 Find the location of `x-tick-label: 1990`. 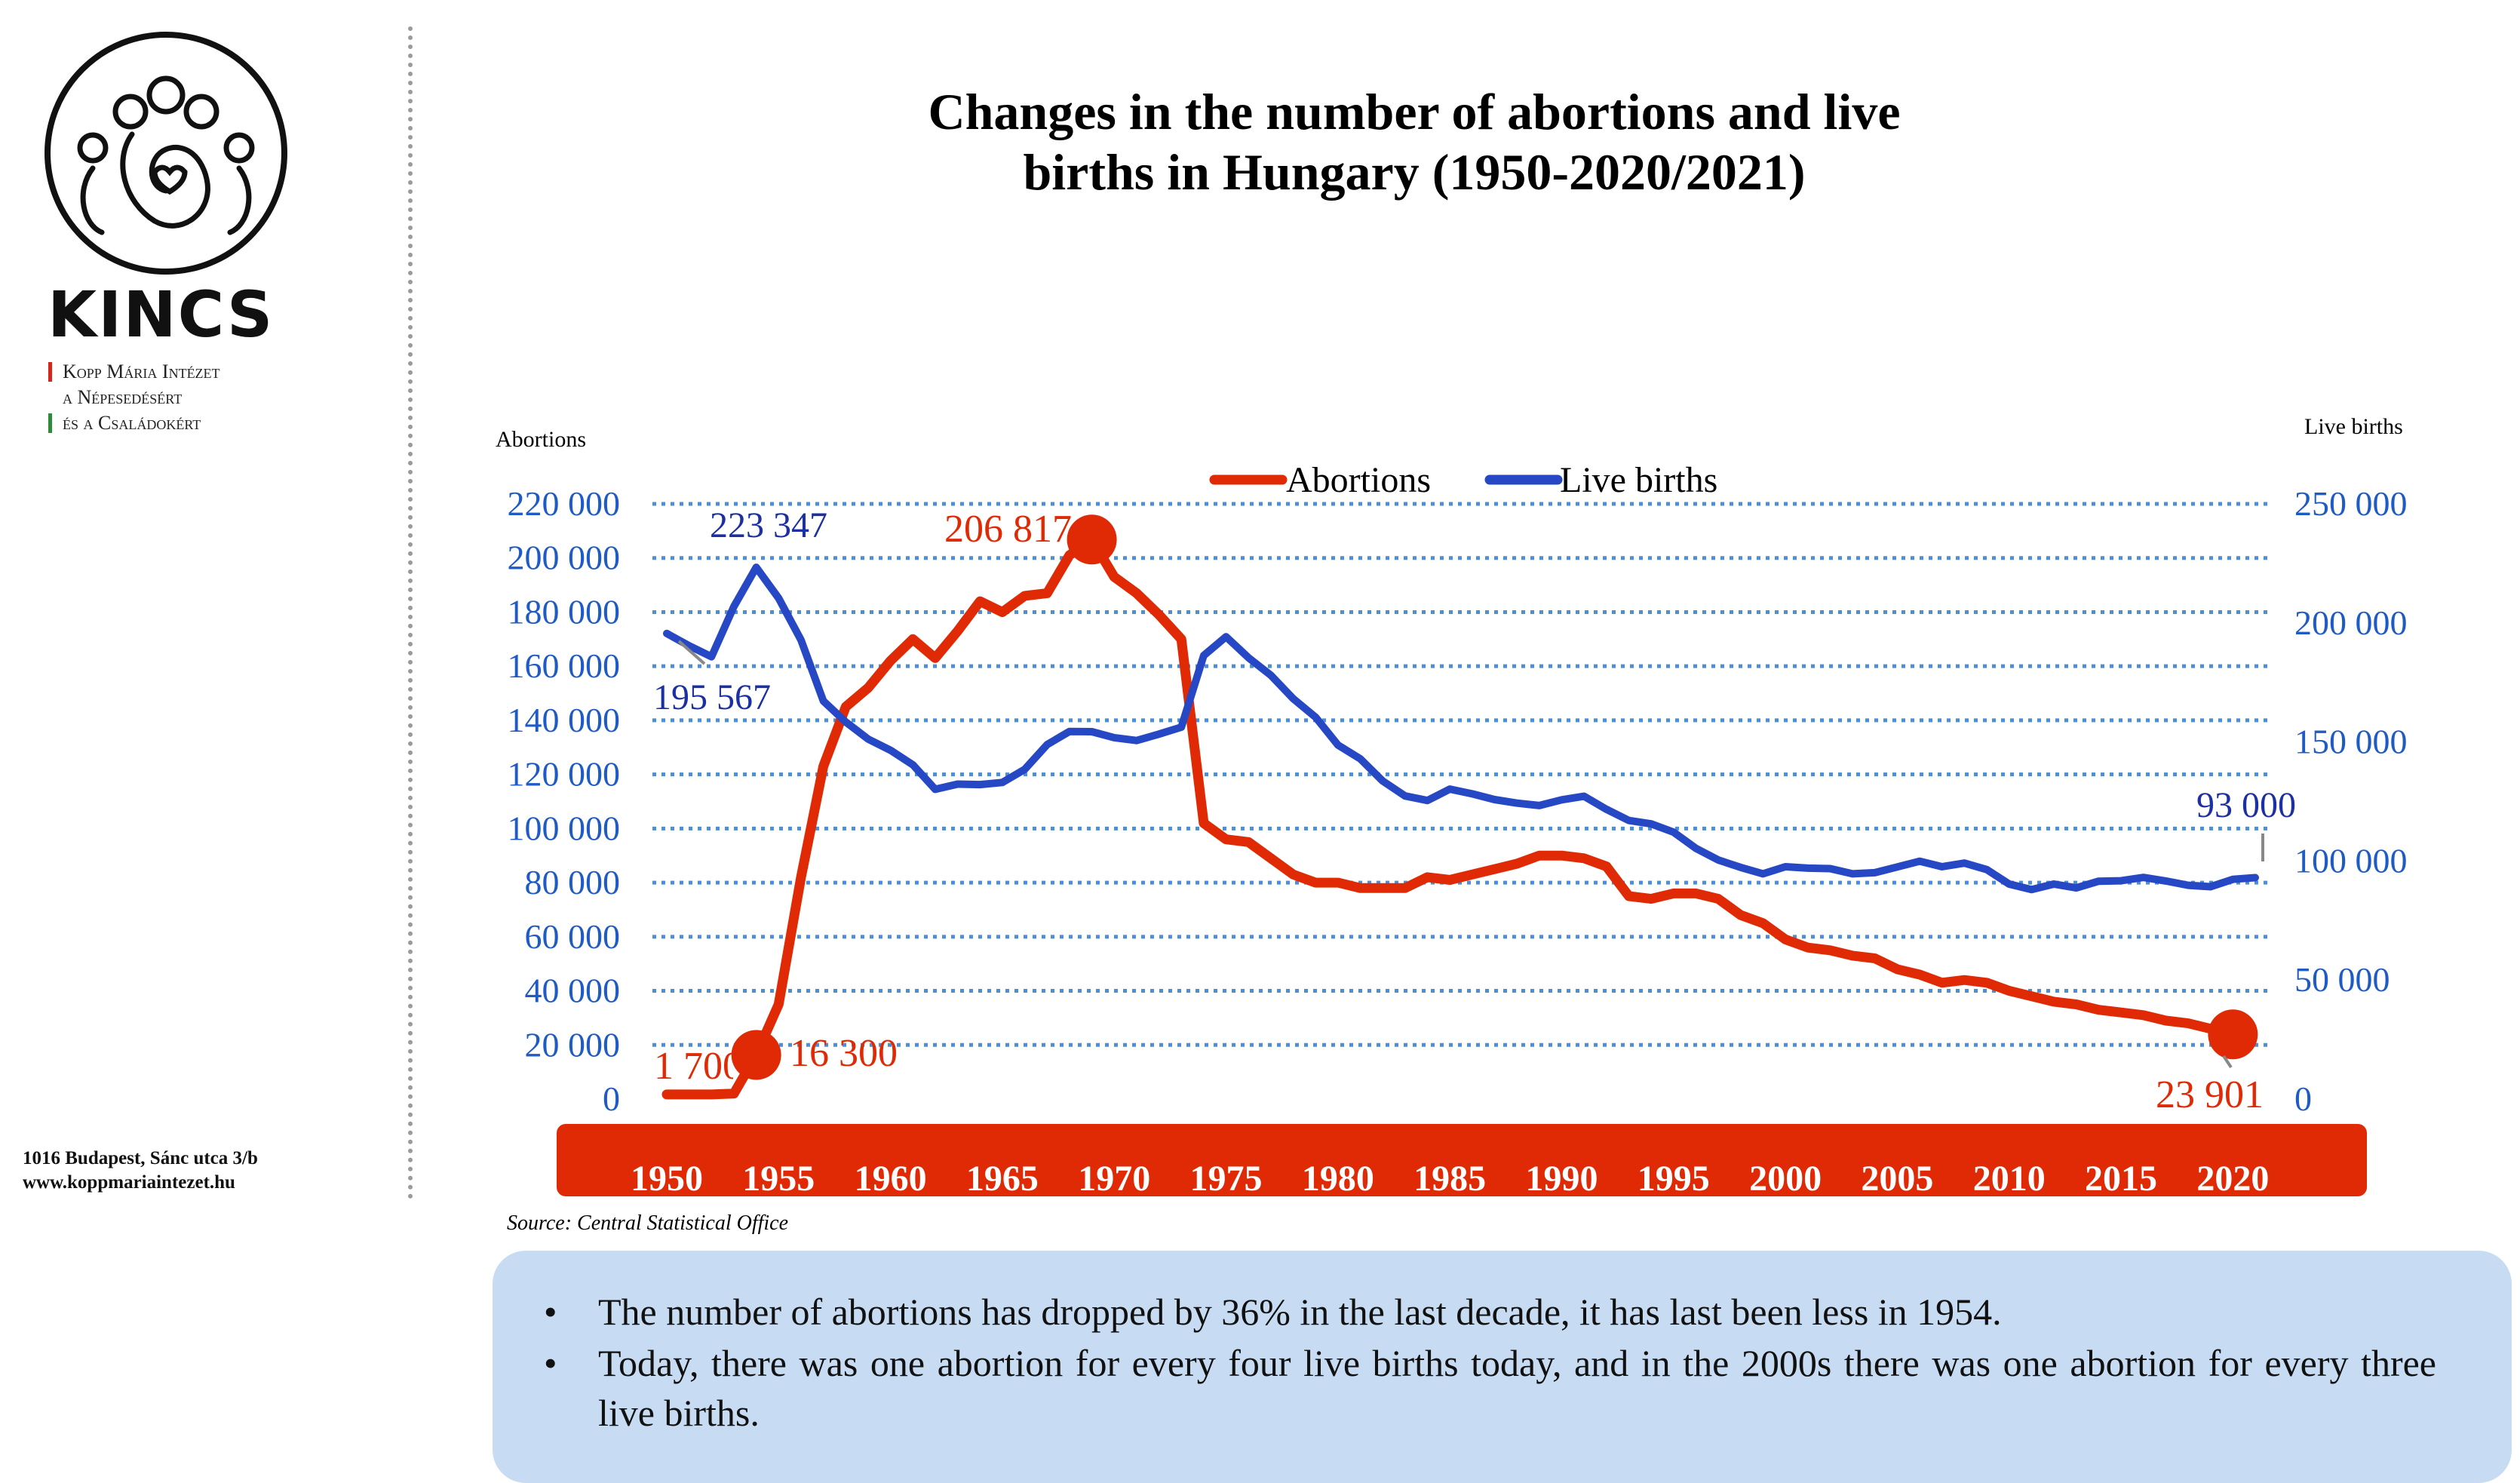

x-tick-label: 1990 is located at coordinates (1561, 1179).